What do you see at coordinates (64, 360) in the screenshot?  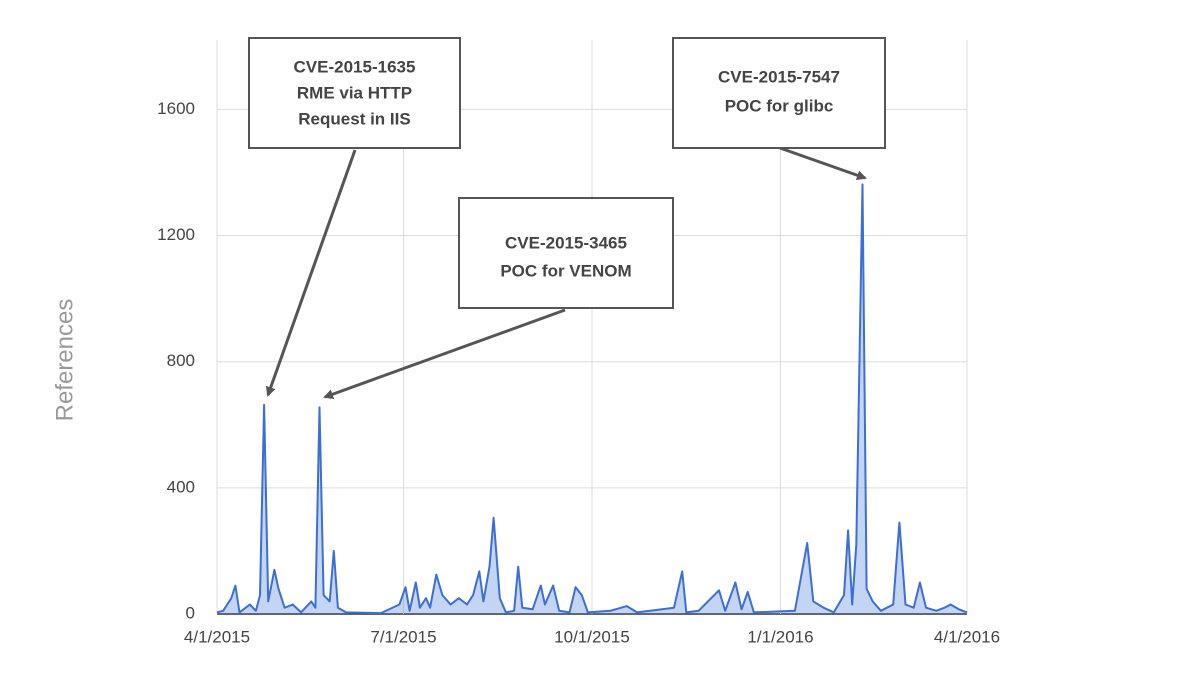 I see `y-axis-label: References` at bounding box center [64, 360].